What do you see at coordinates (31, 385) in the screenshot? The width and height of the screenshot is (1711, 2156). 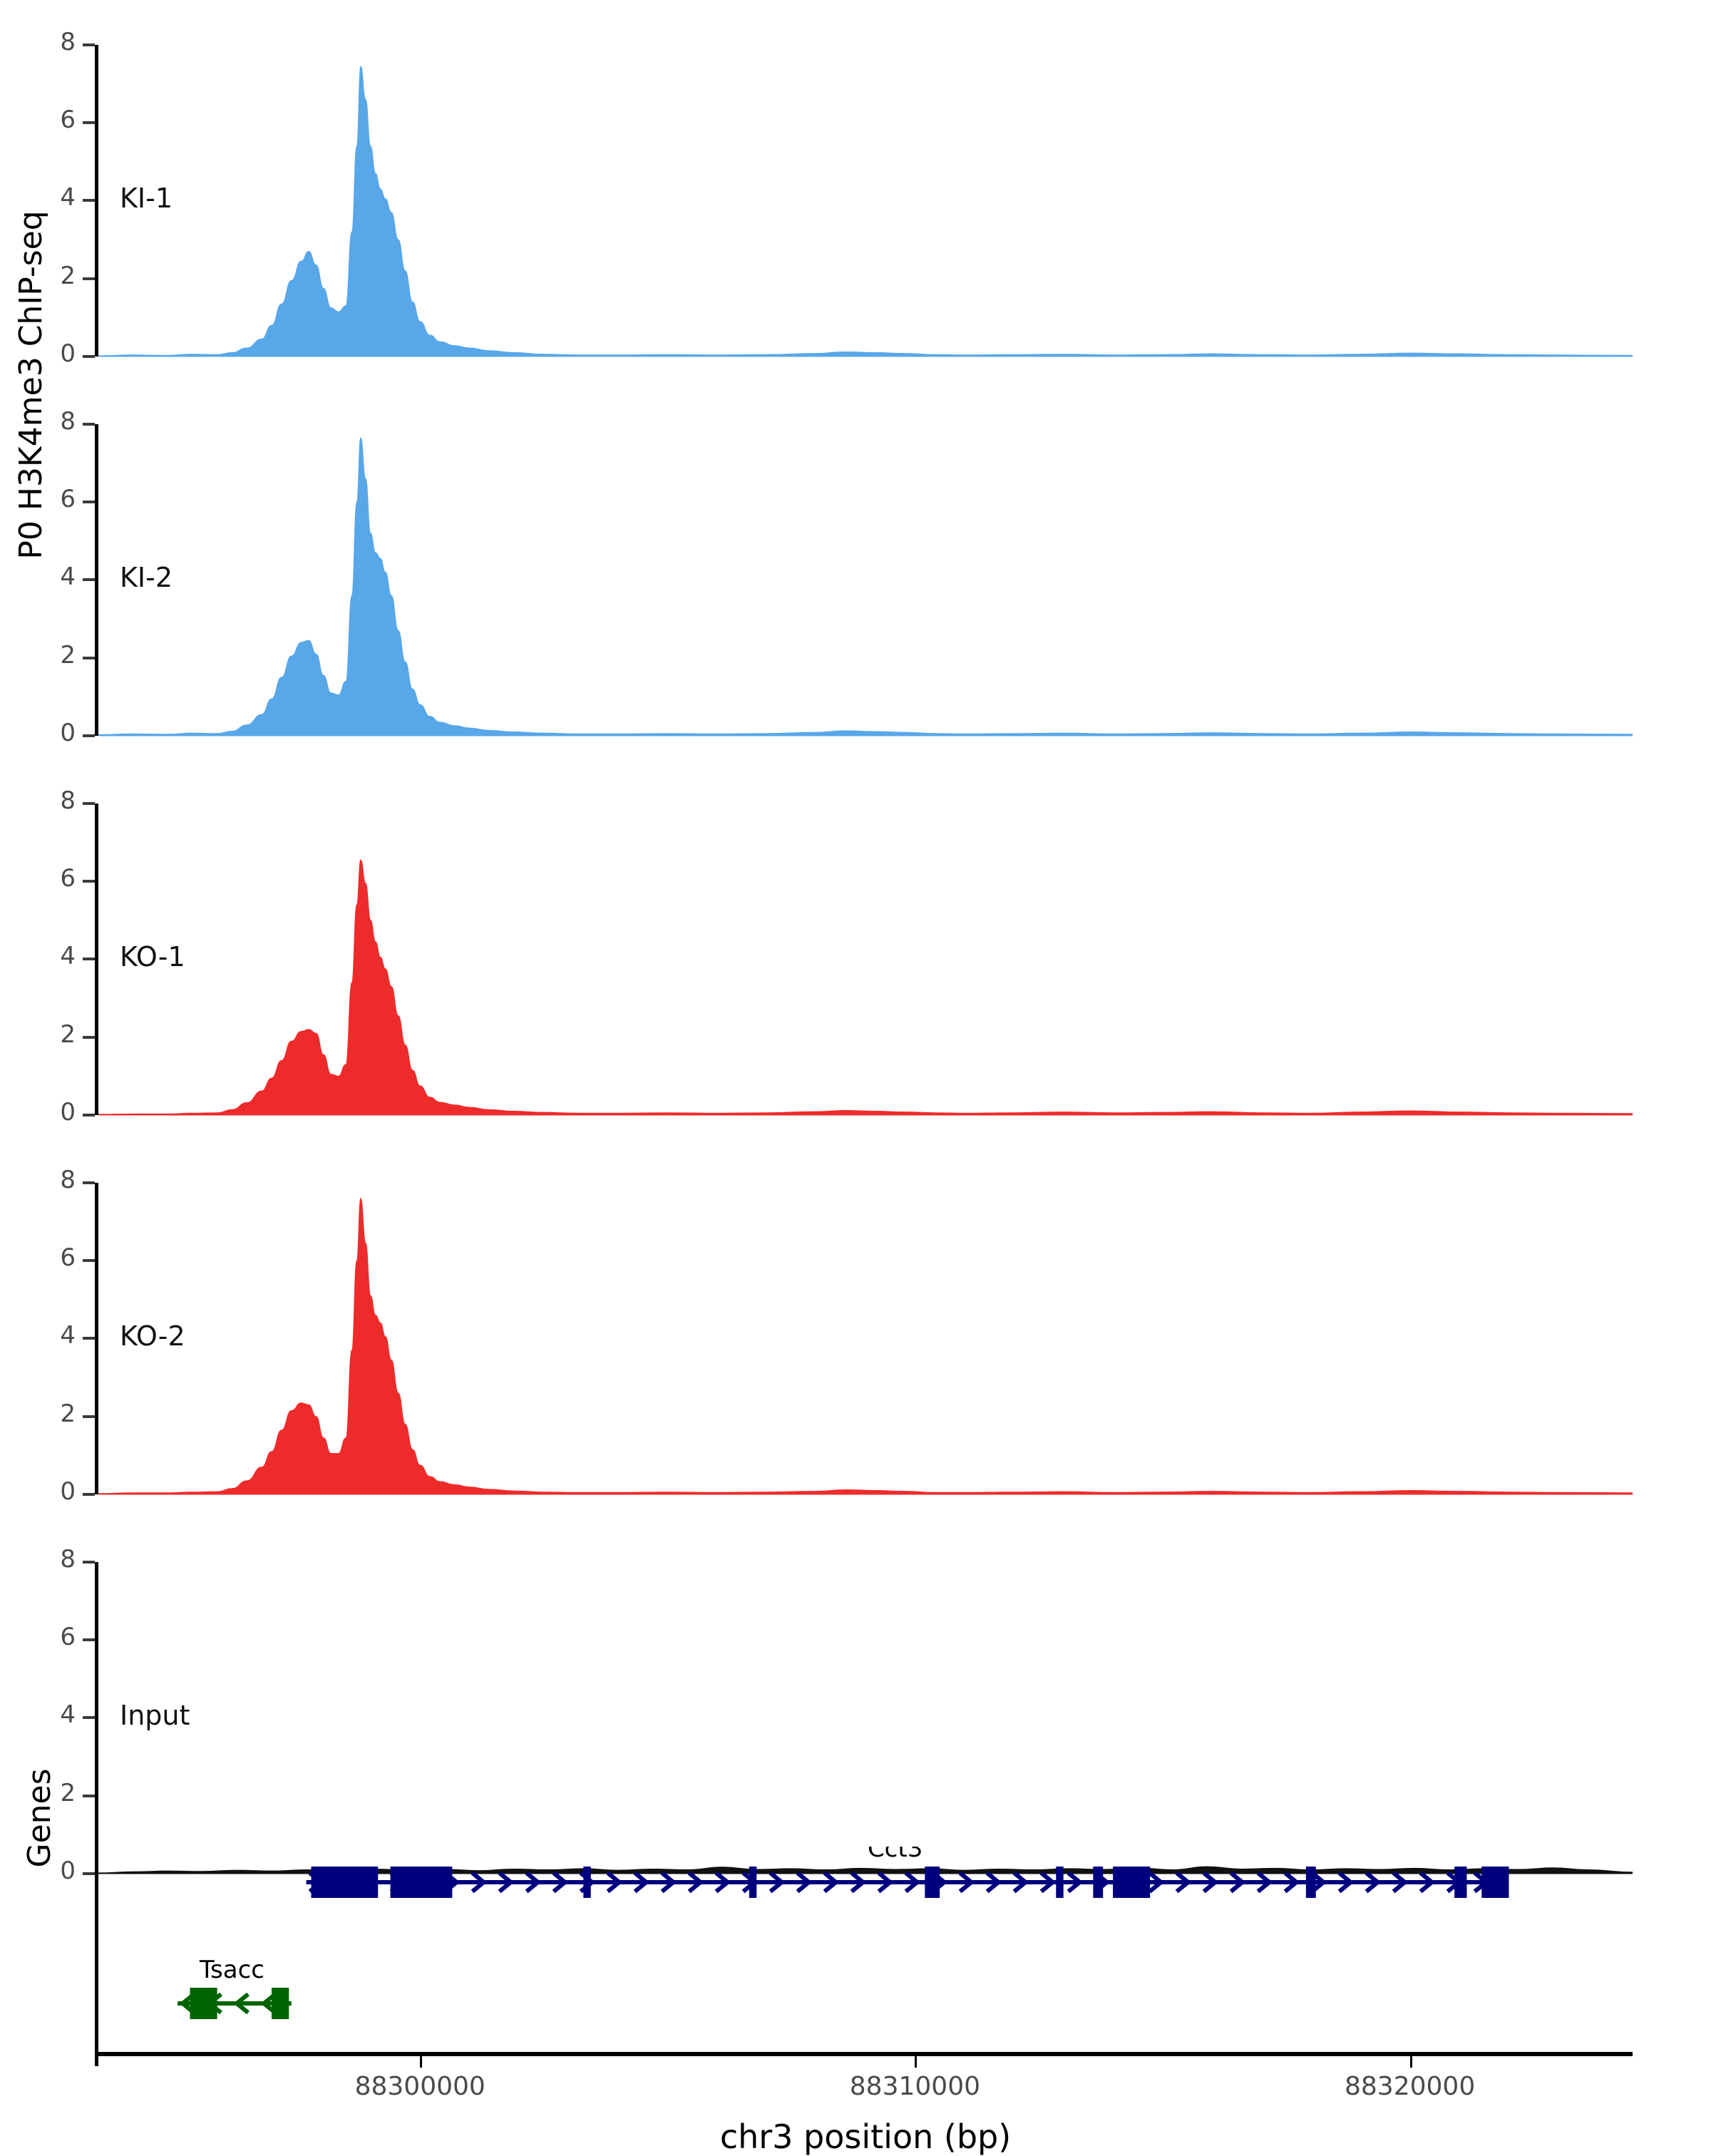 I see `y-axis-title: P0 H3K4me3 ChIP-seq` at bounding box center [31, 385].